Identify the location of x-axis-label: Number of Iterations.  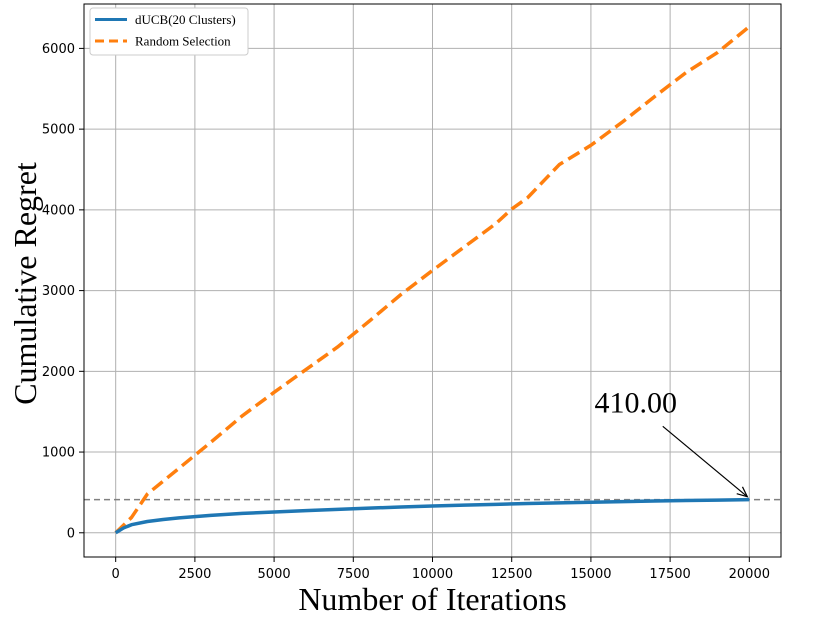
(432, 599).